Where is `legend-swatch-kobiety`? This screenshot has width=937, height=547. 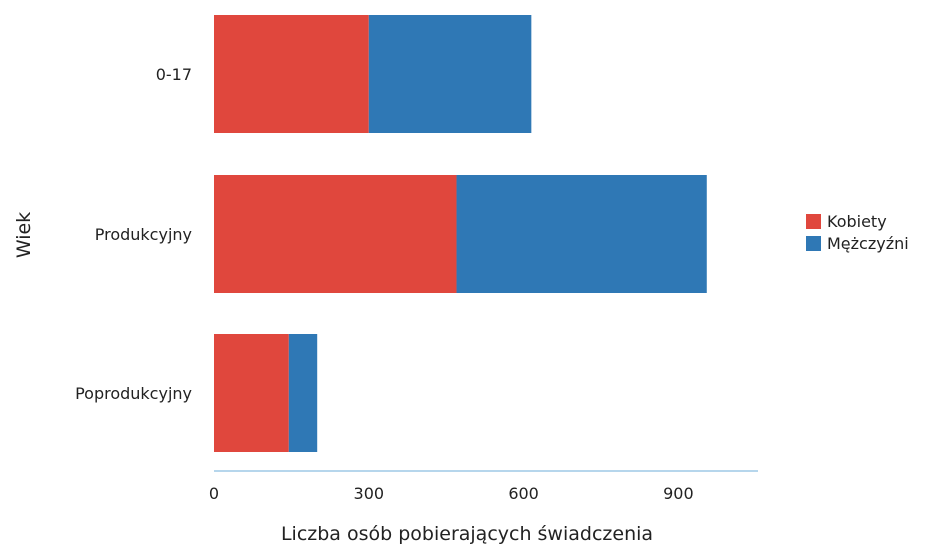 legend-swatch-kobiety is located at coordinates (813, 221).